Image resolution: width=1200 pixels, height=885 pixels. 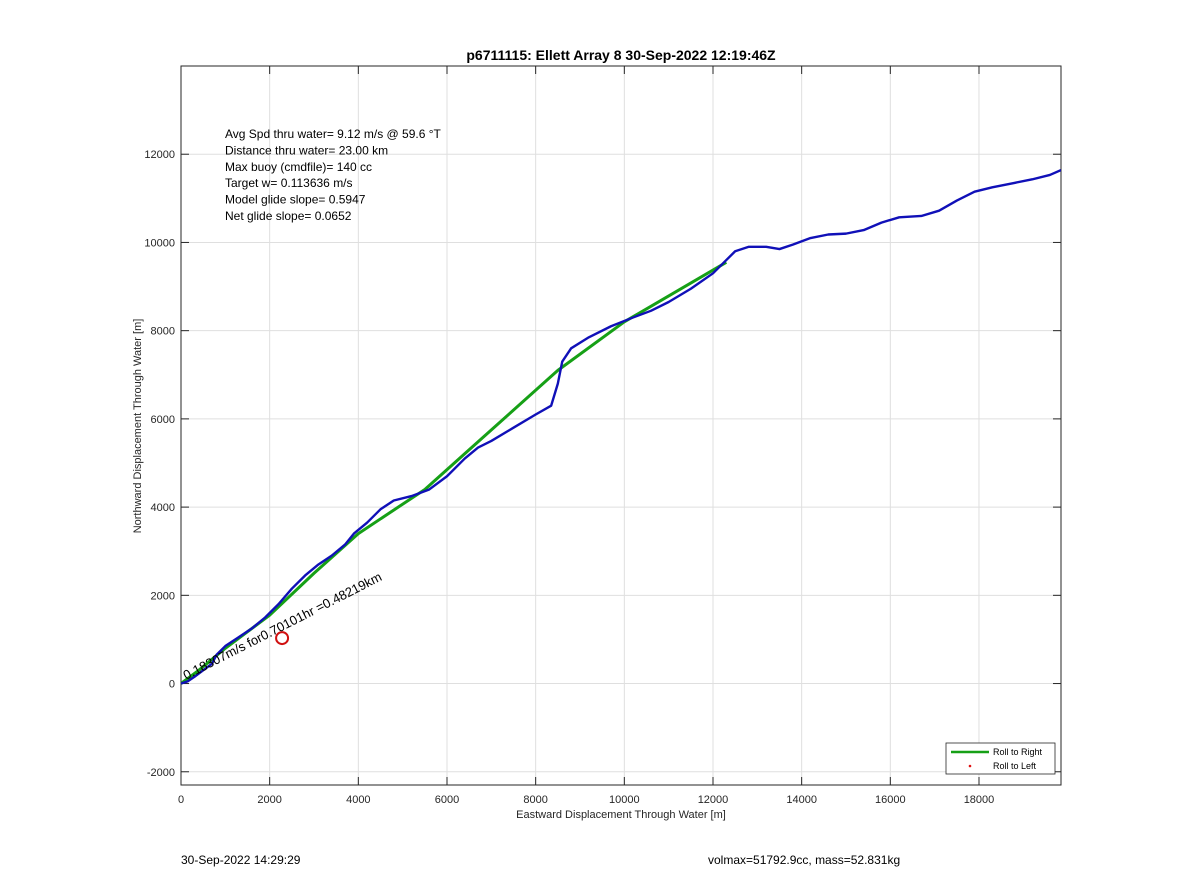 I want to click on x-tick-label: 4000, so click(x=358, y=800).